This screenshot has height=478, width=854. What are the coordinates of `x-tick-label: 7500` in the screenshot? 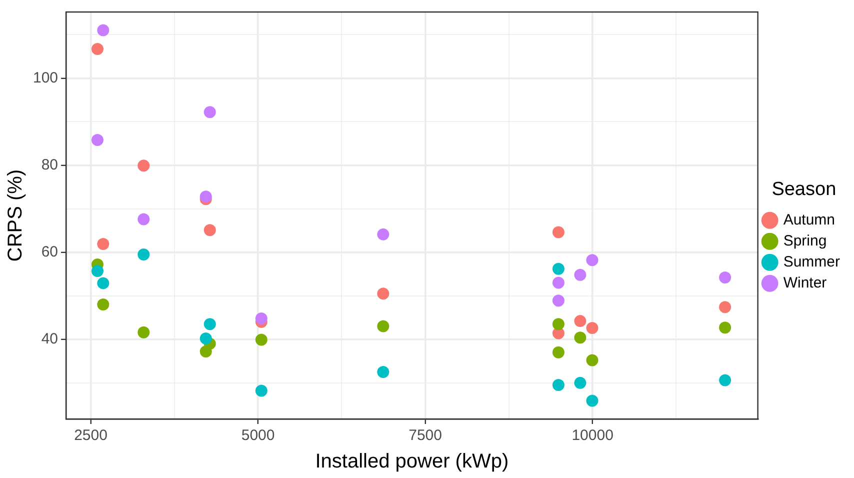 It's located at (425, 435).